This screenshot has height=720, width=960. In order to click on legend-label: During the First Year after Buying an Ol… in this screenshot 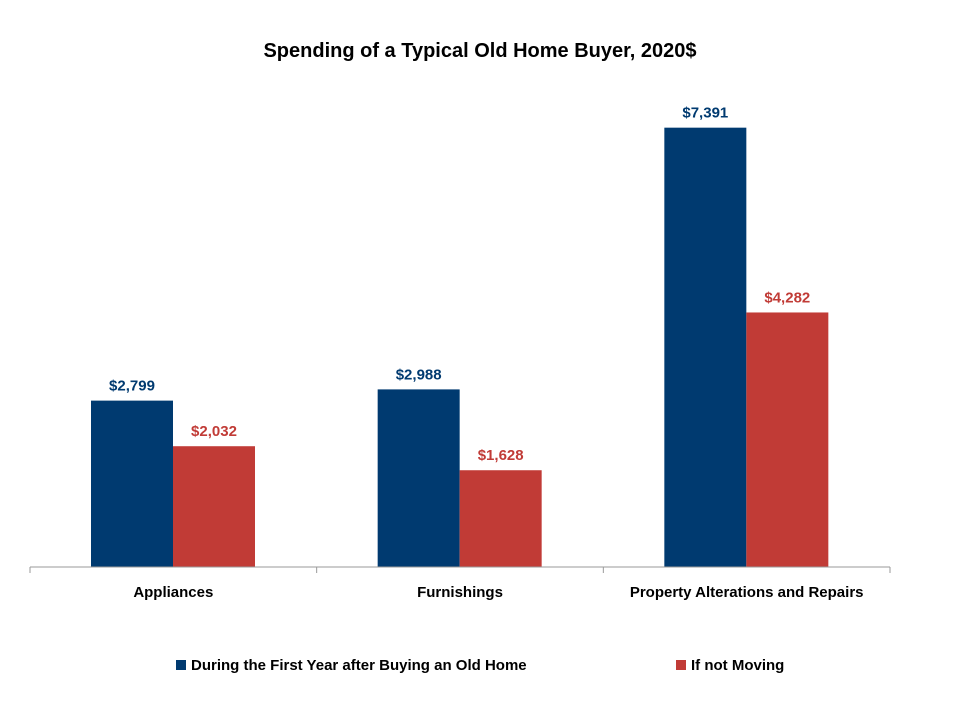, I will do `click(359, 665)`.